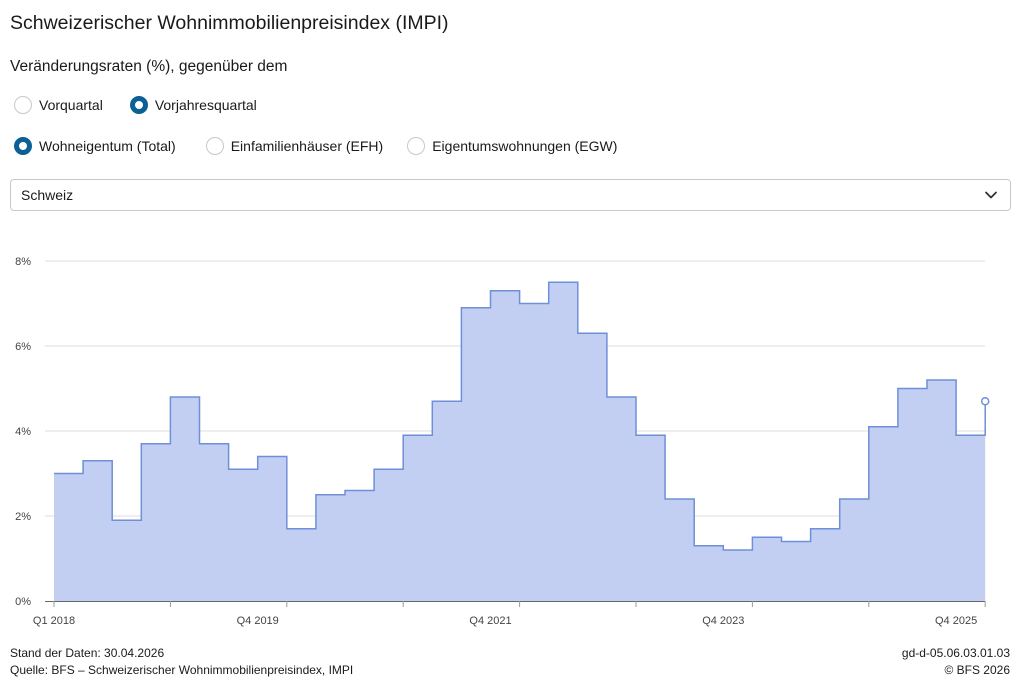  I want to click on x-tick-label: Q4 2021, so click(490, 621).